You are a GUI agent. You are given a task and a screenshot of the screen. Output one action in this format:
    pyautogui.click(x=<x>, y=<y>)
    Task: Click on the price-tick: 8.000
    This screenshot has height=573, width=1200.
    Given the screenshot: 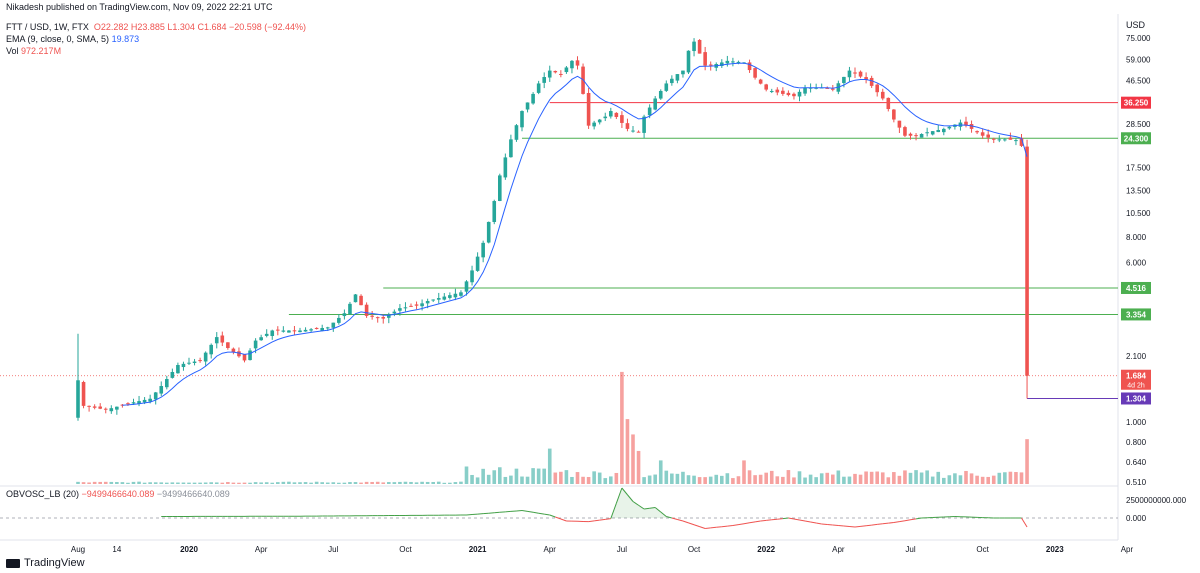 What is the action you would take?
    pyautogui.click(x=1136, y=237)
    